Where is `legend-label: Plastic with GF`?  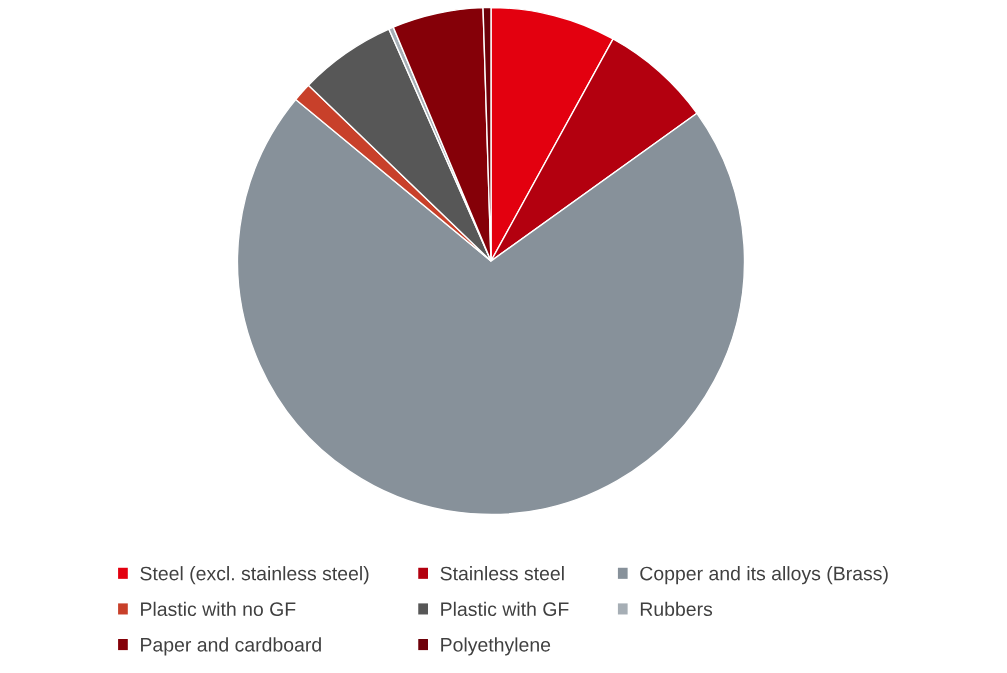
legend-label: Plastic with GF is located at coordinates (505, 609).